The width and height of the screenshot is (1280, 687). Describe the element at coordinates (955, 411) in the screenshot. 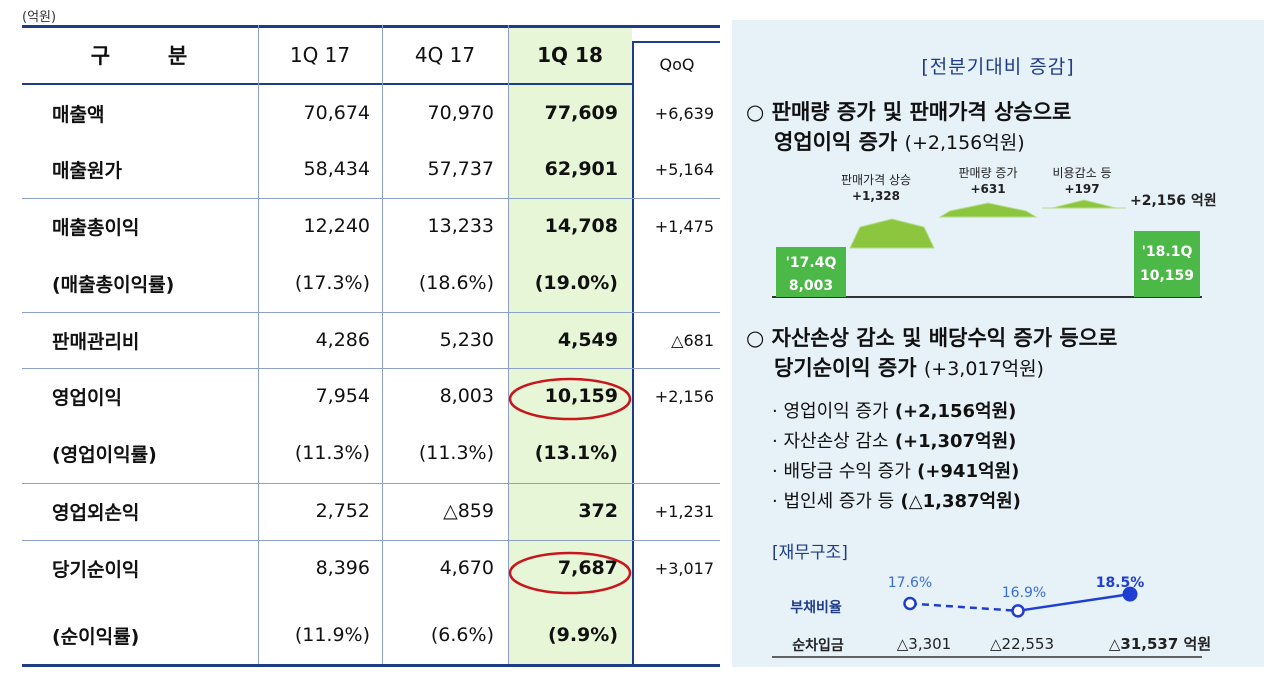

I see `item-value: (+2,156억원)` at that location.